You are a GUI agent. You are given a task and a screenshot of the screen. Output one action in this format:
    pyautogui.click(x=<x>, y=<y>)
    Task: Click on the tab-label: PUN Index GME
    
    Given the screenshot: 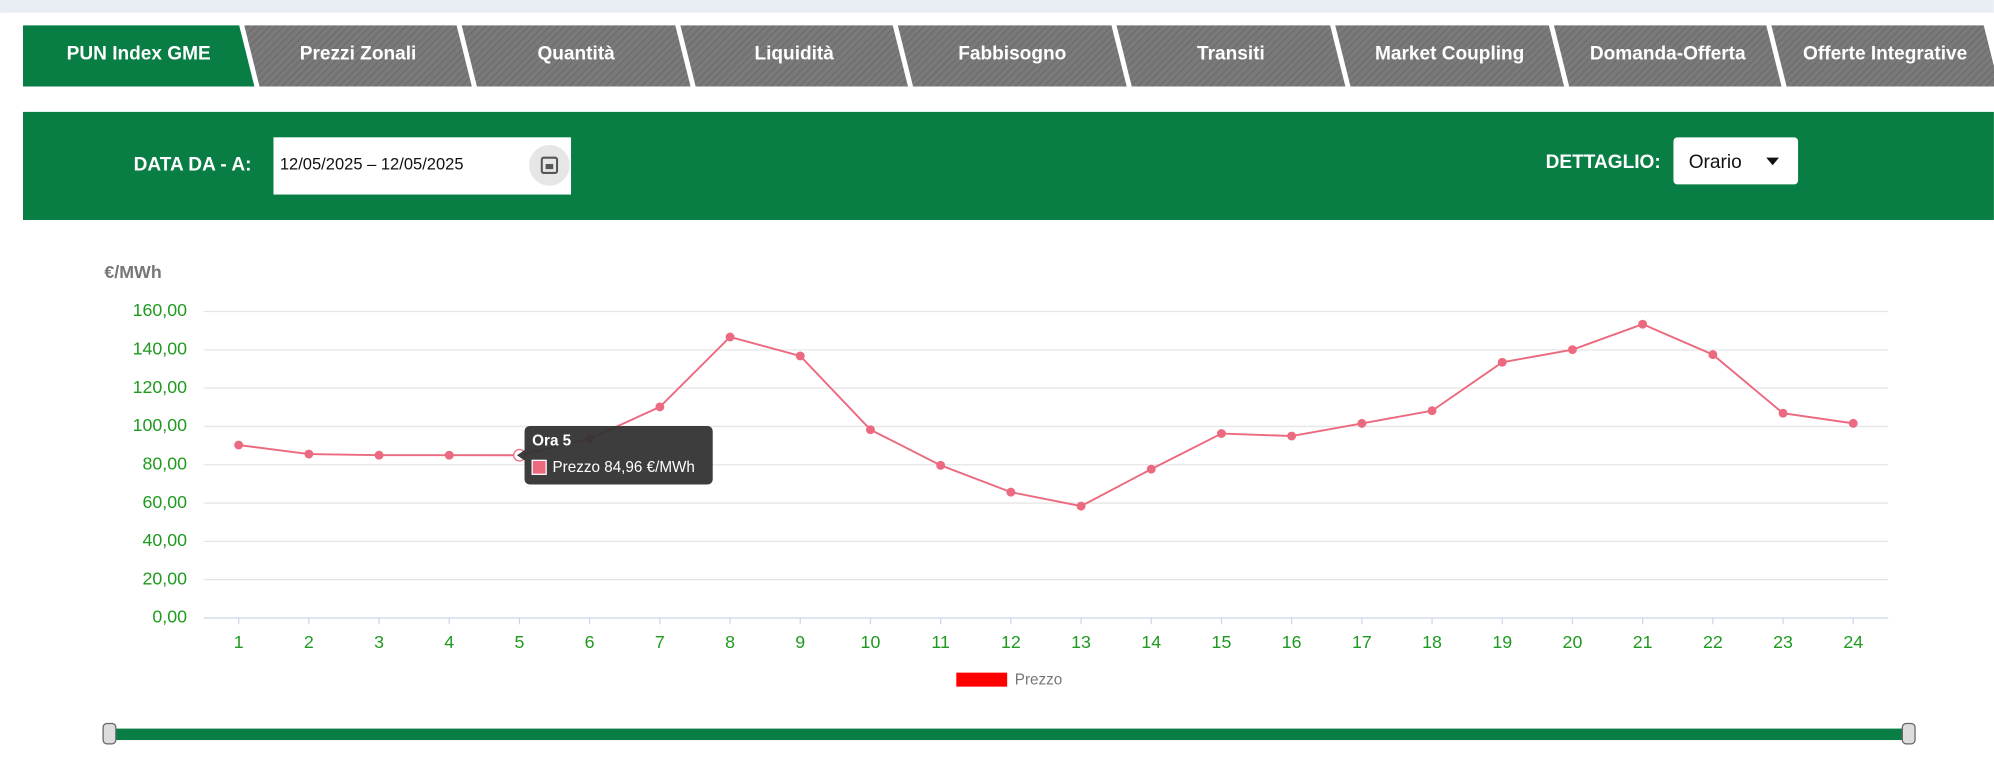 What is the action you would take?
    pyautogui.click(x=139, y=54)
    